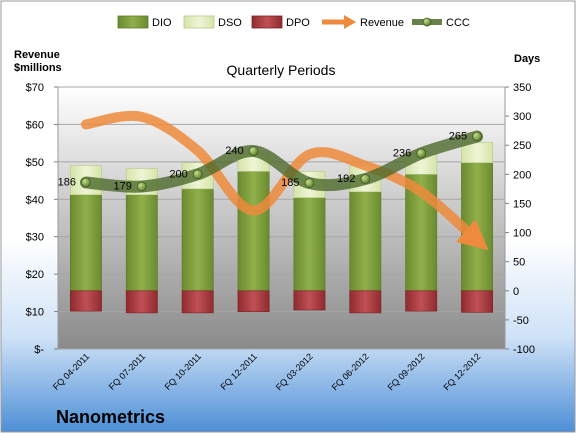 Image resolution: width=576 pixels, height=433 pixels. What do you see at coordinates (162, 23) in the screenshot?
I see `legend-label: DIO` at bounding box center [162, 23].